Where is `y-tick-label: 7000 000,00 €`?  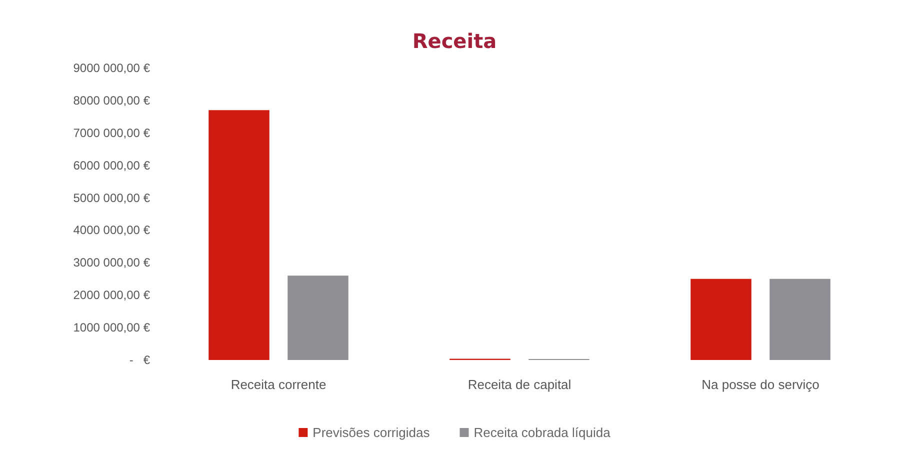
y-tick-label: 7000 000,00 € is located at coordinates (111, 133).